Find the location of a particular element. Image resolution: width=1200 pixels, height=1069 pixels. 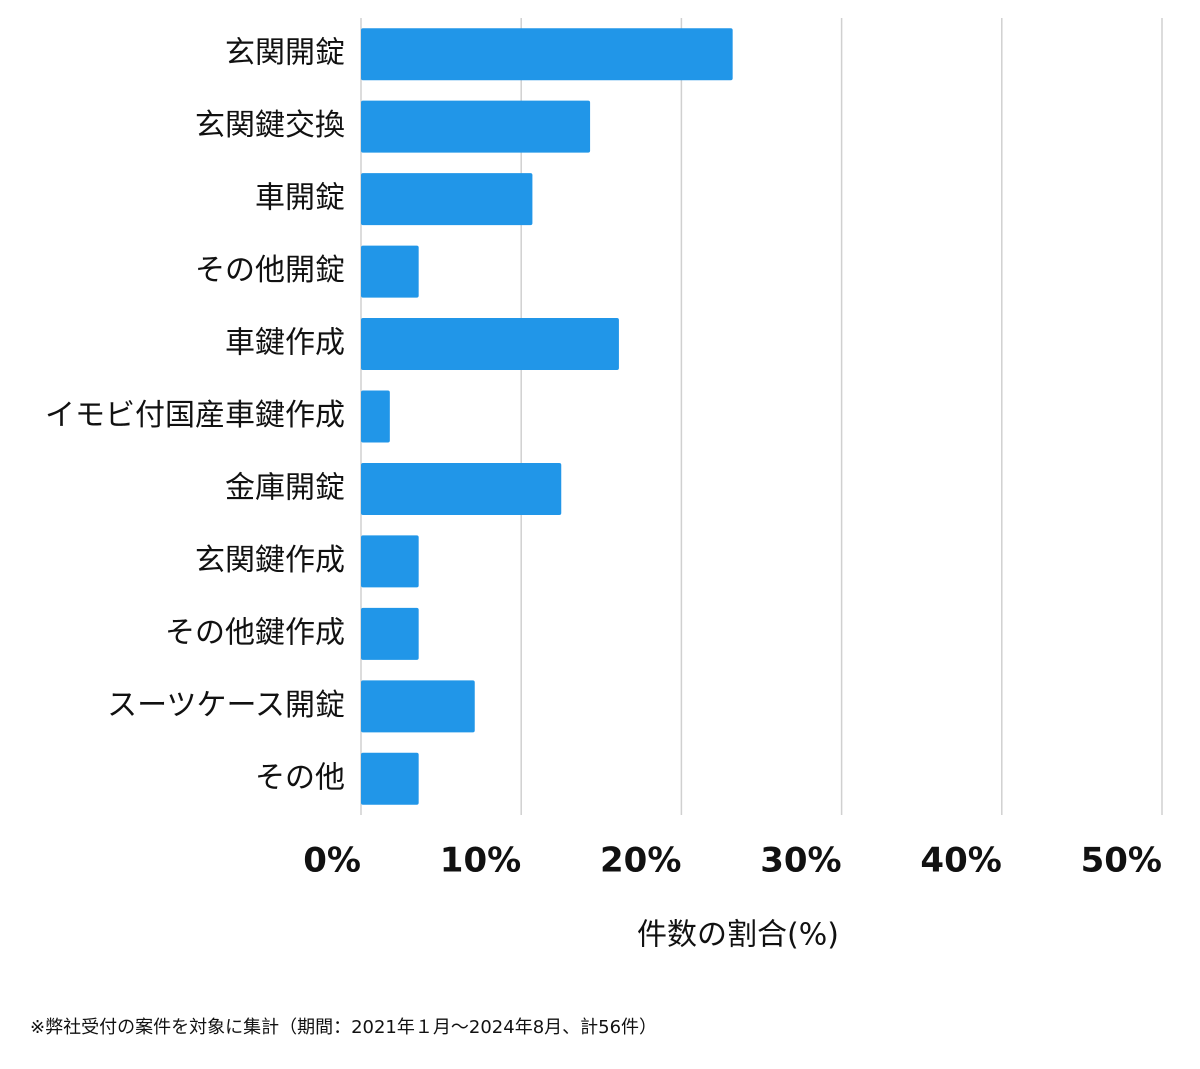

y-tick-label: 金庫開錠 is located at coordinates (285, 487).